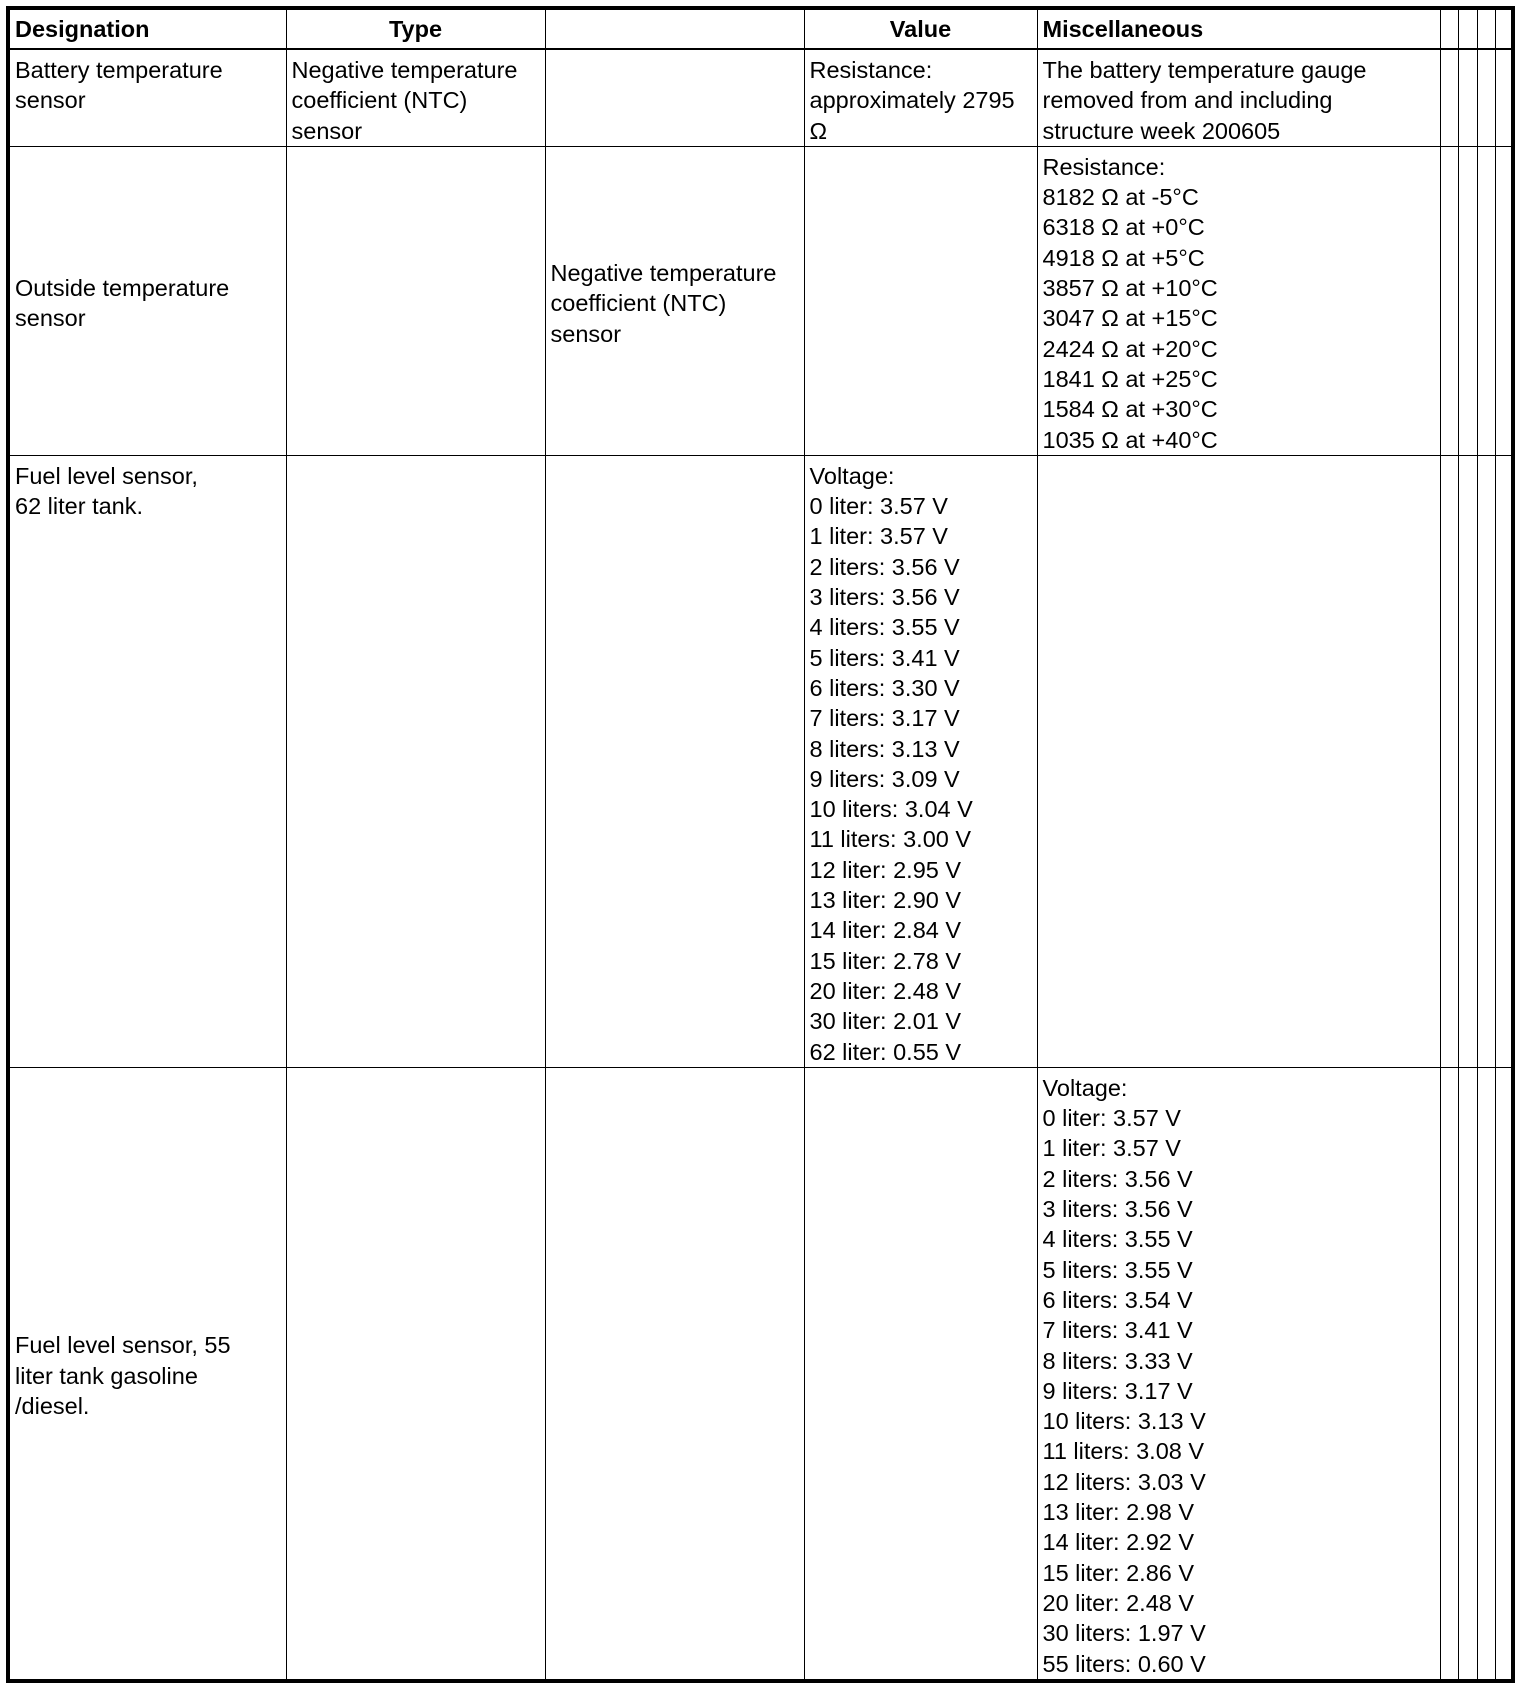  I want to click on cell-line: 6 liters: 3.30 V, so click(884, 687).